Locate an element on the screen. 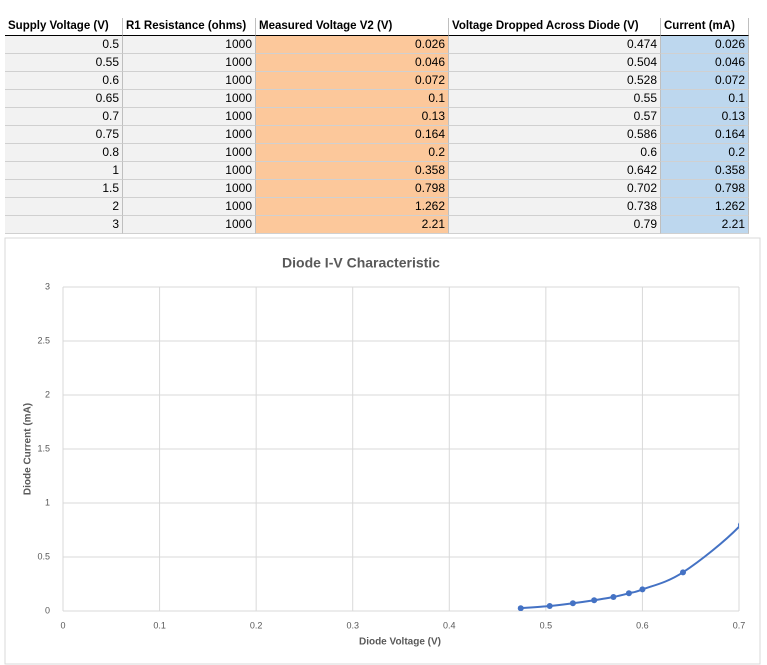 Image resolution: width=767 pixels, height=665 pixels. y-tick-label: 2.5 is located at coordinates (43, 340).